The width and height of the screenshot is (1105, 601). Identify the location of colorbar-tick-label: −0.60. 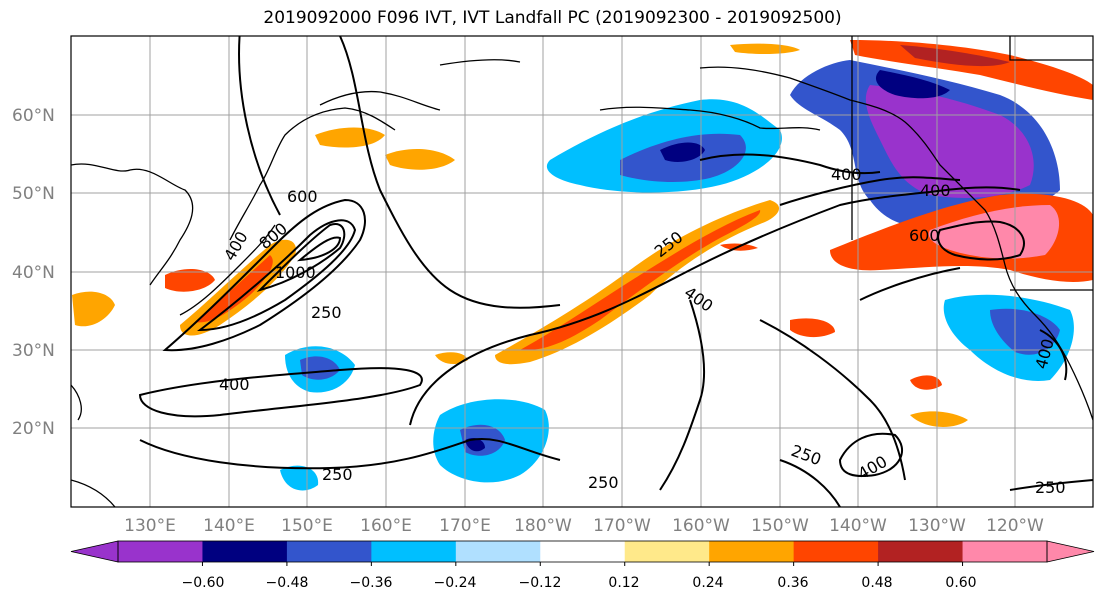
(203, 583).